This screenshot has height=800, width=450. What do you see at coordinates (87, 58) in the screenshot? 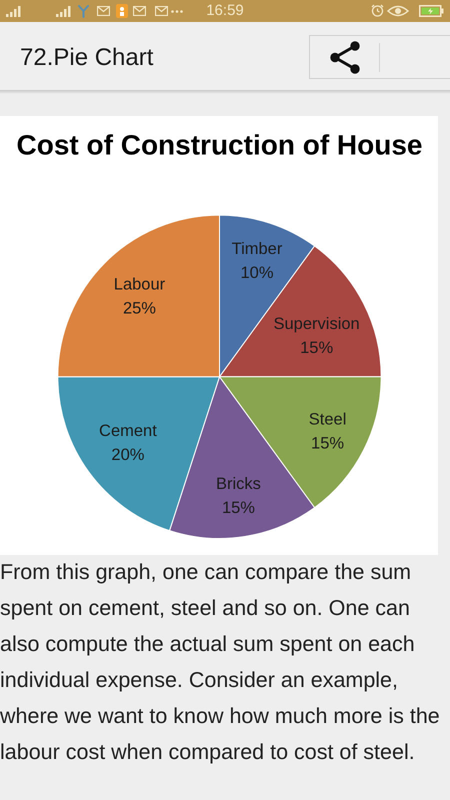
I see `text: 72.Pie Chart` at bounding box center [87, 58].